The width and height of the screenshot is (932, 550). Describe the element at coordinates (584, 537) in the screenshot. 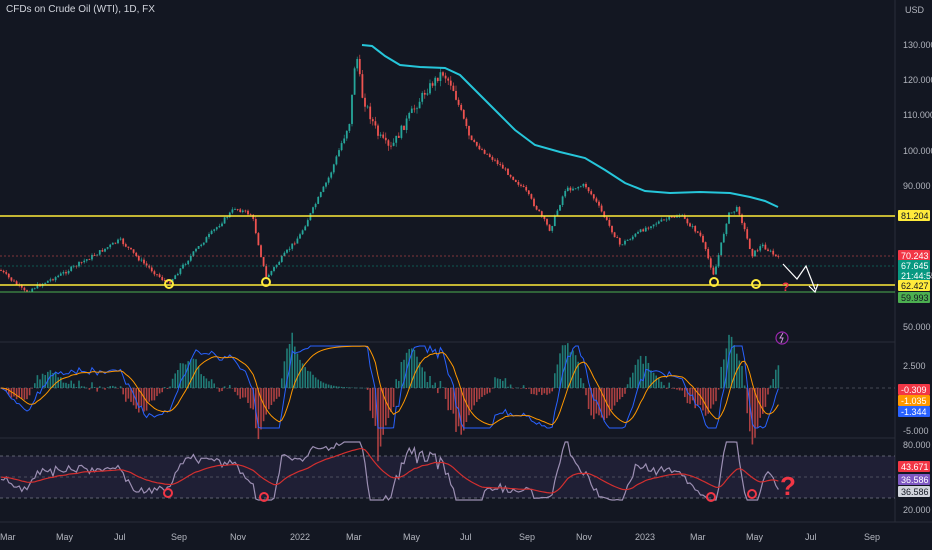

I see `time-tick: Nov` at that location.